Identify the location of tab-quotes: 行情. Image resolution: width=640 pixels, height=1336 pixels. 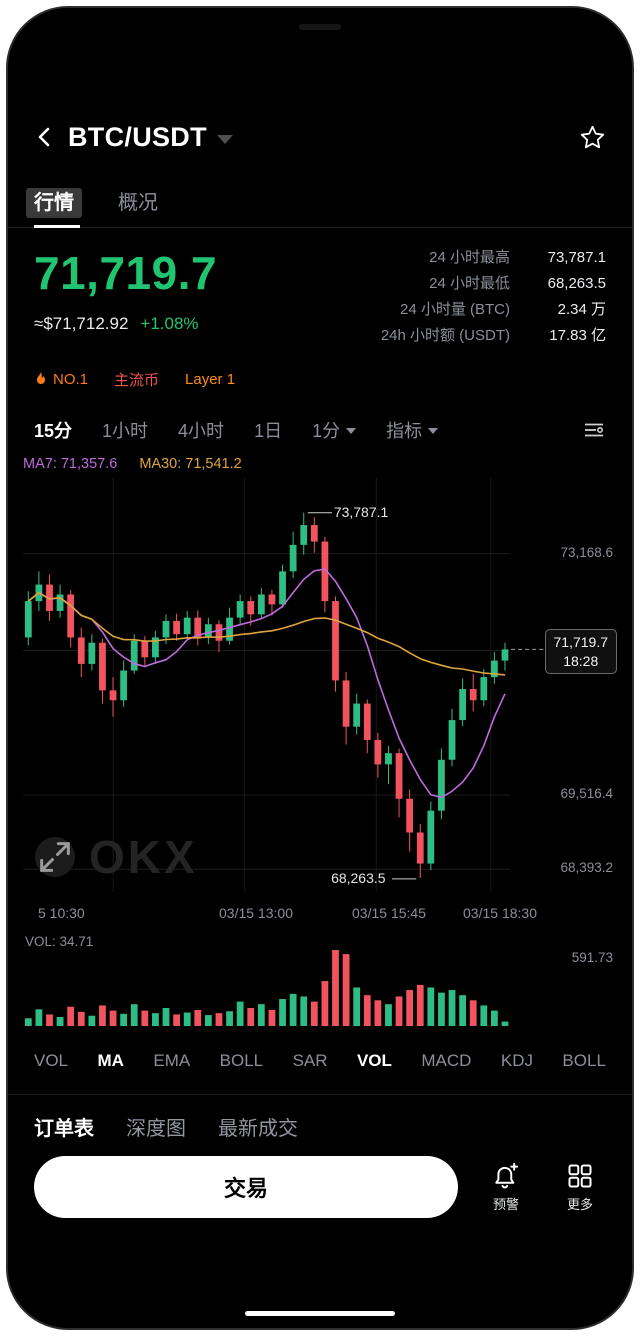
(54, 204).